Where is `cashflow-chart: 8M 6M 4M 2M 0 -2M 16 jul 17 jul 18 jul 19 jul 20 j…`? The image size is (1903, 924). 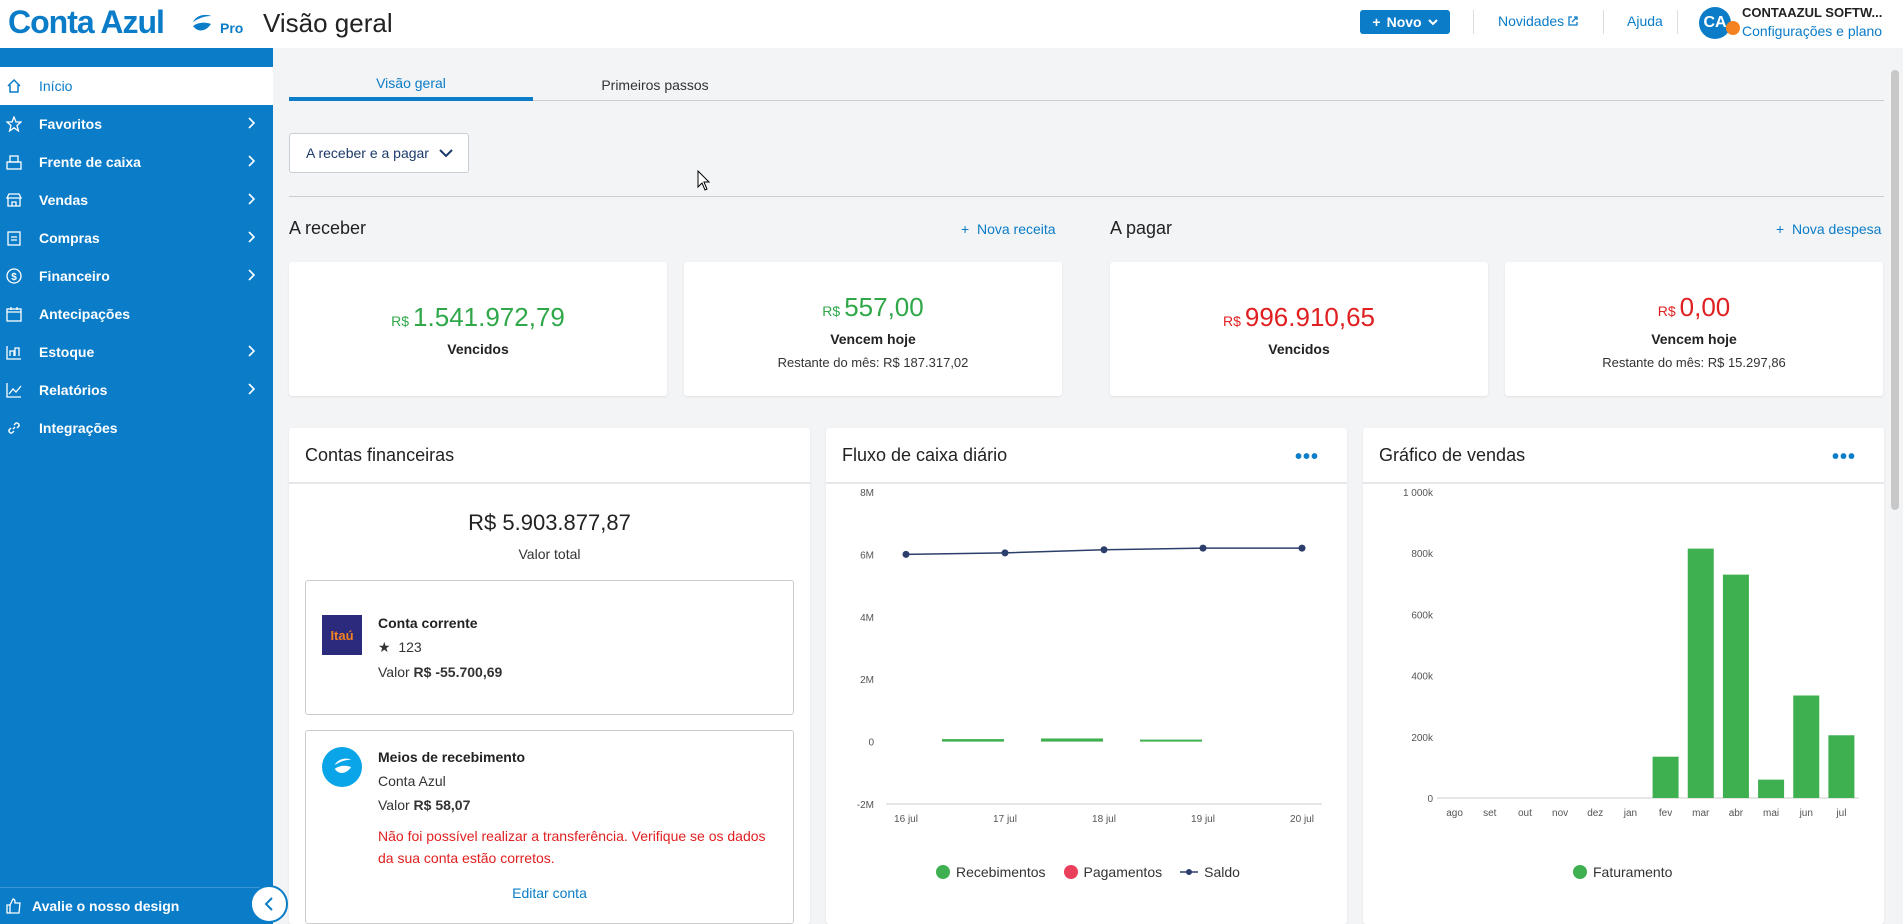 cashflow-chart: 8M 6M 4M 2M 0 -2M 16 jul 17 jul 18 jul 19 jul 20 j… is located at coordinates (1089, 656).